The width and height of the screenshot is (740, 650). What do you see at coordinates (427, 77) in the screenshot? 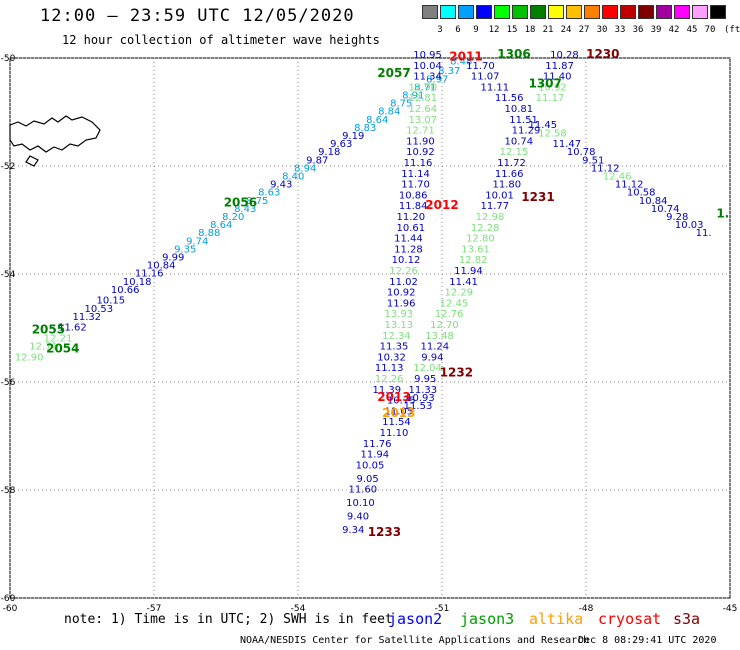
I see `wave-height-value: 11.34` at bounding box center [427, 77].